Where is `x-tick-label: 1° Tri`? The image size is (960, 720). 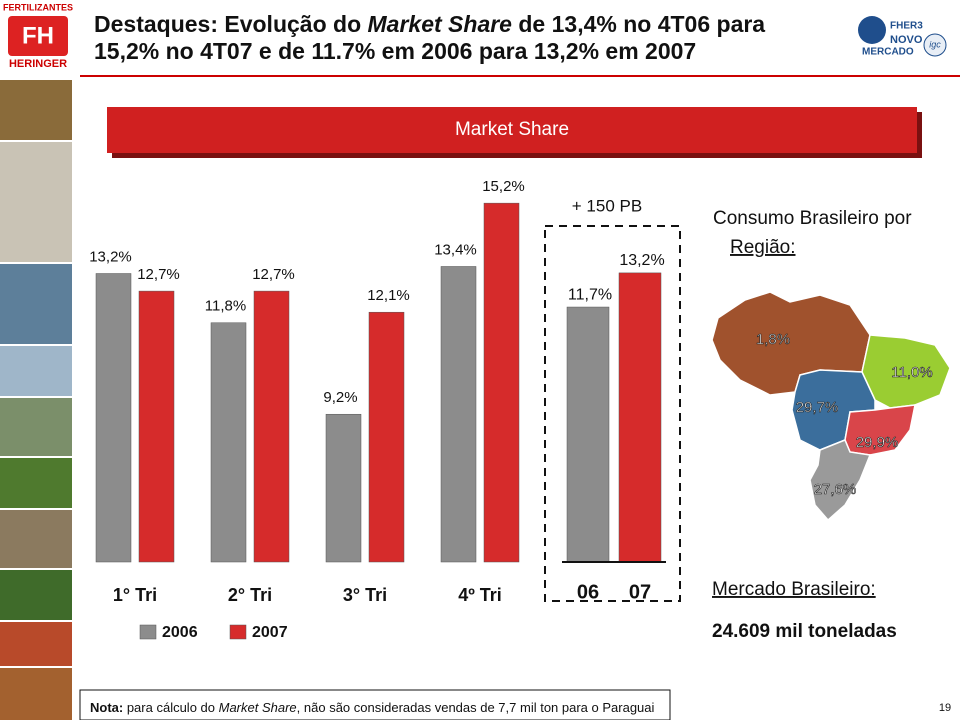
x-tick-label: 1° Tri is located at coordinates (135, 595).